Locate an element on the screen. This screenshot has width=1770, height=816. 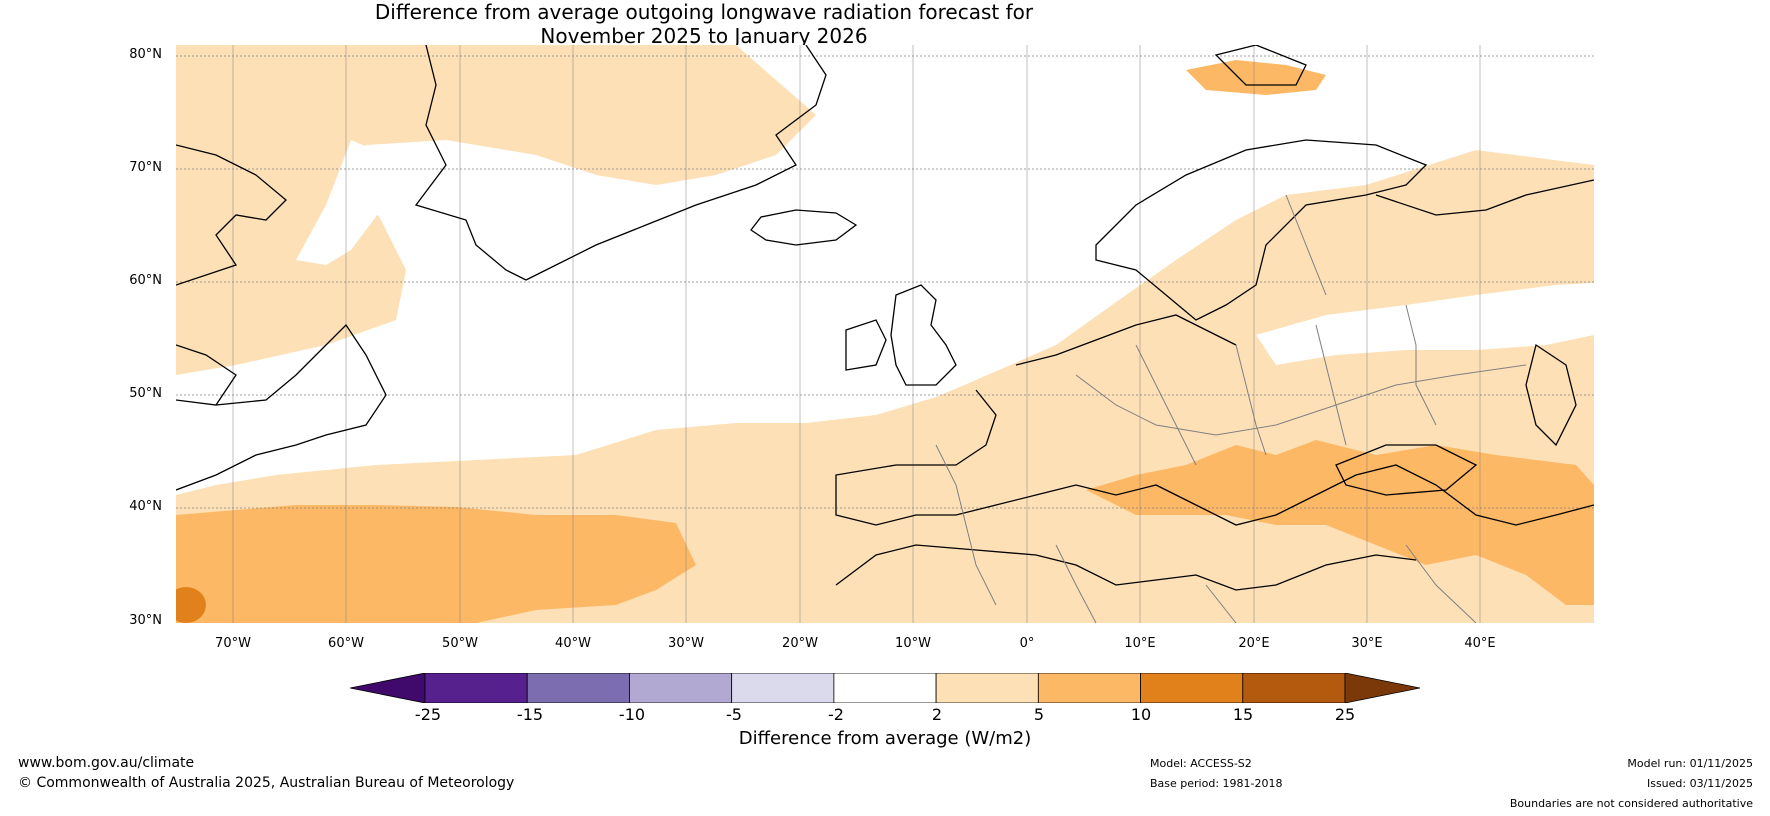
footer-website: www.bom.gov.au/climate is located at coordinates (106, 763).